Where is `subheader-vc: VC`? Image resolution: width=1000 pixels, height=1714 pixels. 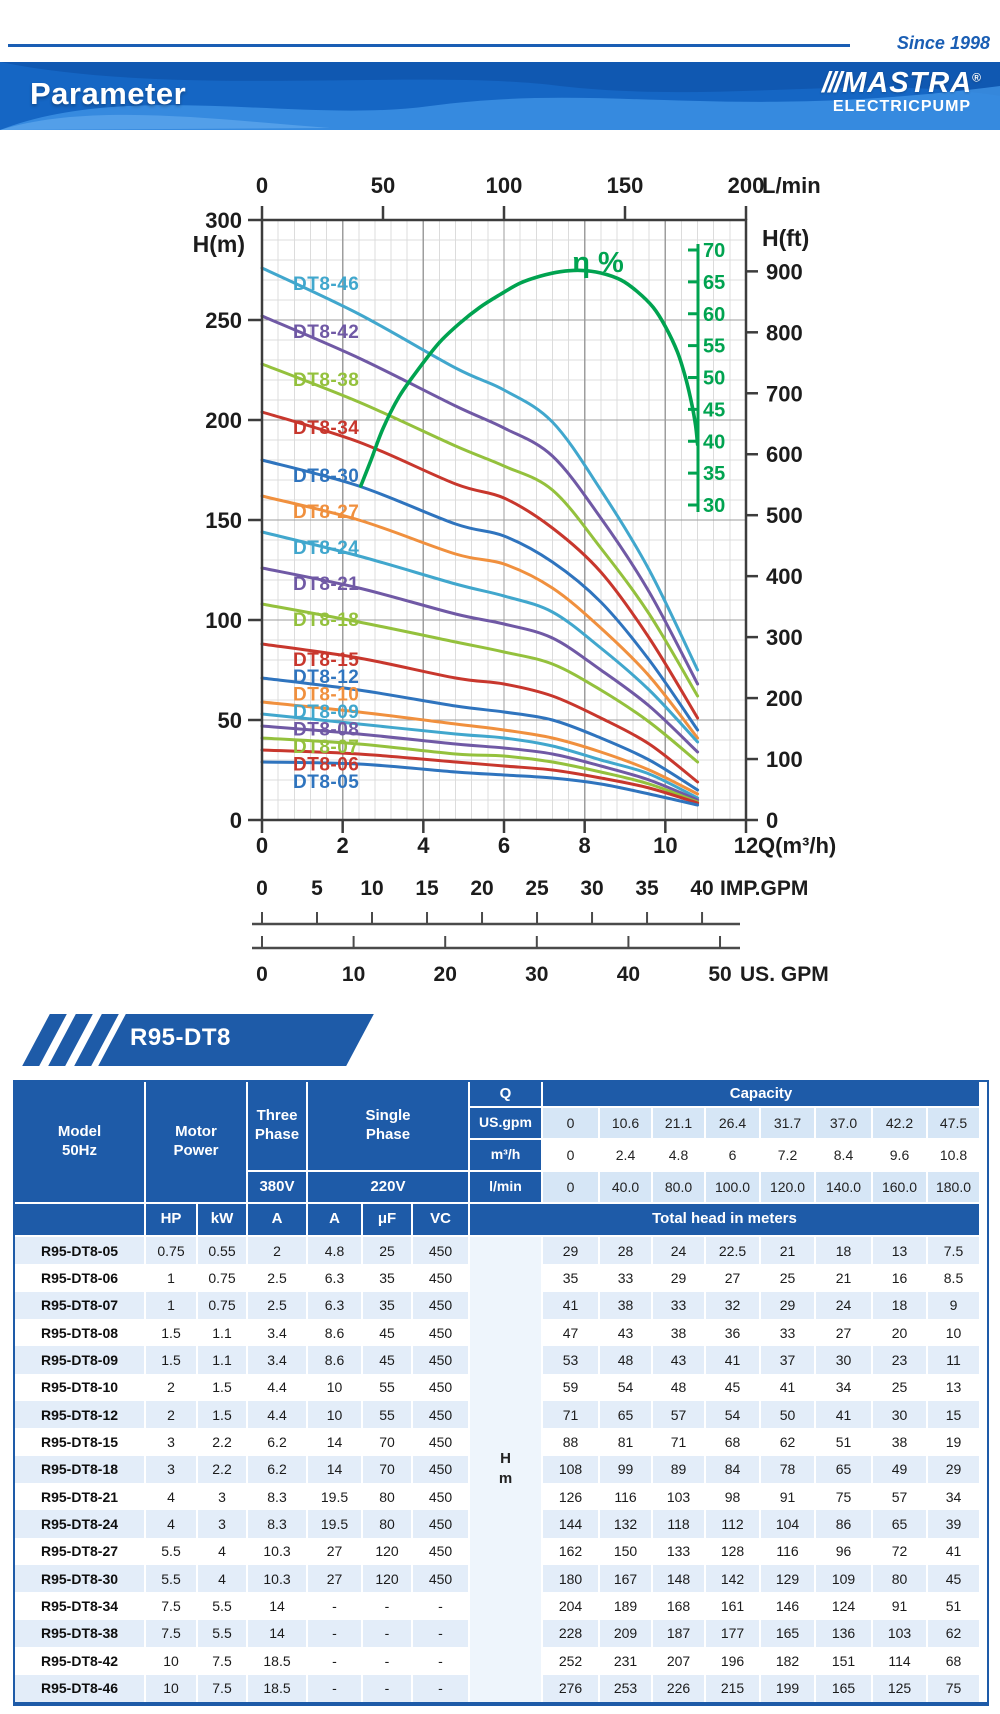 subheader-vc: VC is located at coordinates (441, 1220).